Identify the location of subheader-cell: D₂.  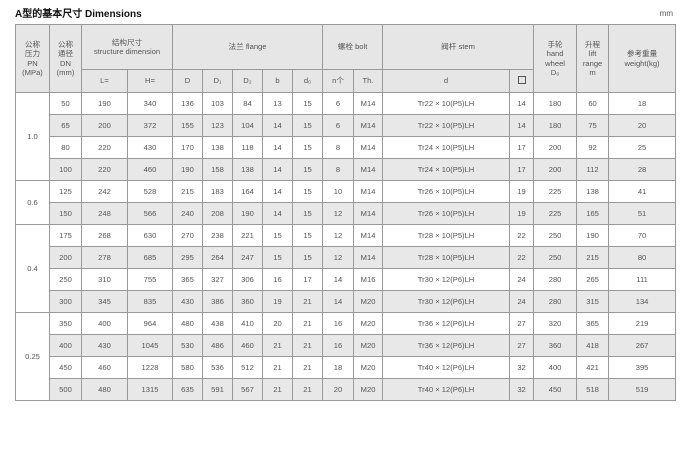
(248, 81).